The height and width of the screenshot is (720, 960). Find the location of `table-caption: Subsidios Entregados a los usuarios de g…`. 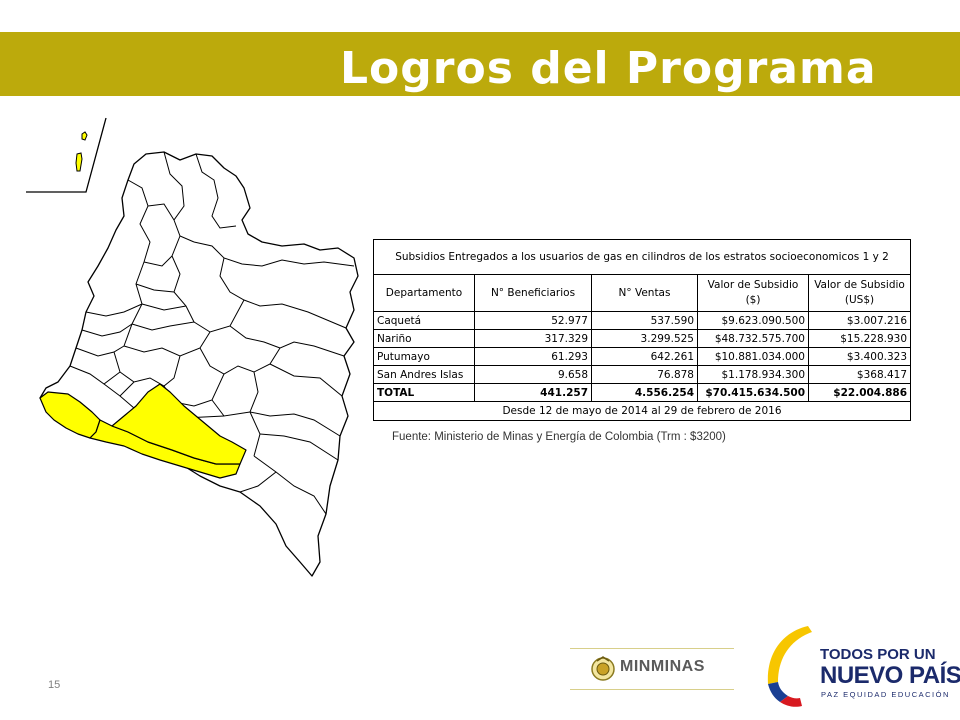

table-caption: Subsidios Entregados a los usuarios de g… is located at coordinates (642, 257).